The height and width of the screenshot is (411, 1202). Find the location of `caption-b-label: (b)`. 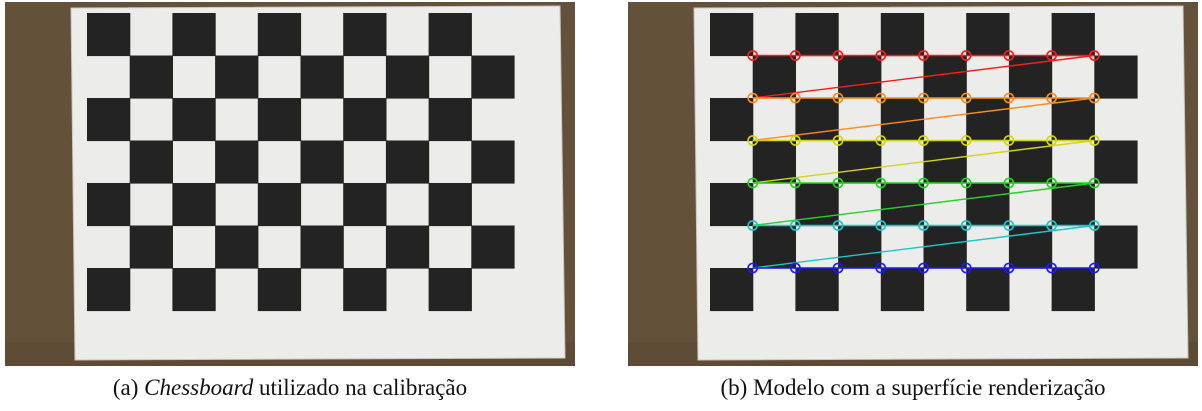

caption-b-label: (b) is located at coordinates (734, 387).